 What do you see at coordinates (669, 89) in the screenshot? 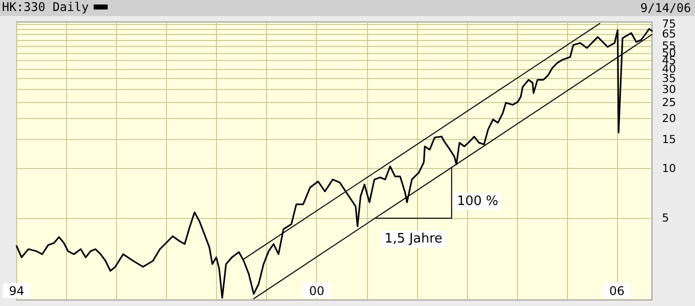
I see `y-tick-label: 30` at bounding box center [669, 89].